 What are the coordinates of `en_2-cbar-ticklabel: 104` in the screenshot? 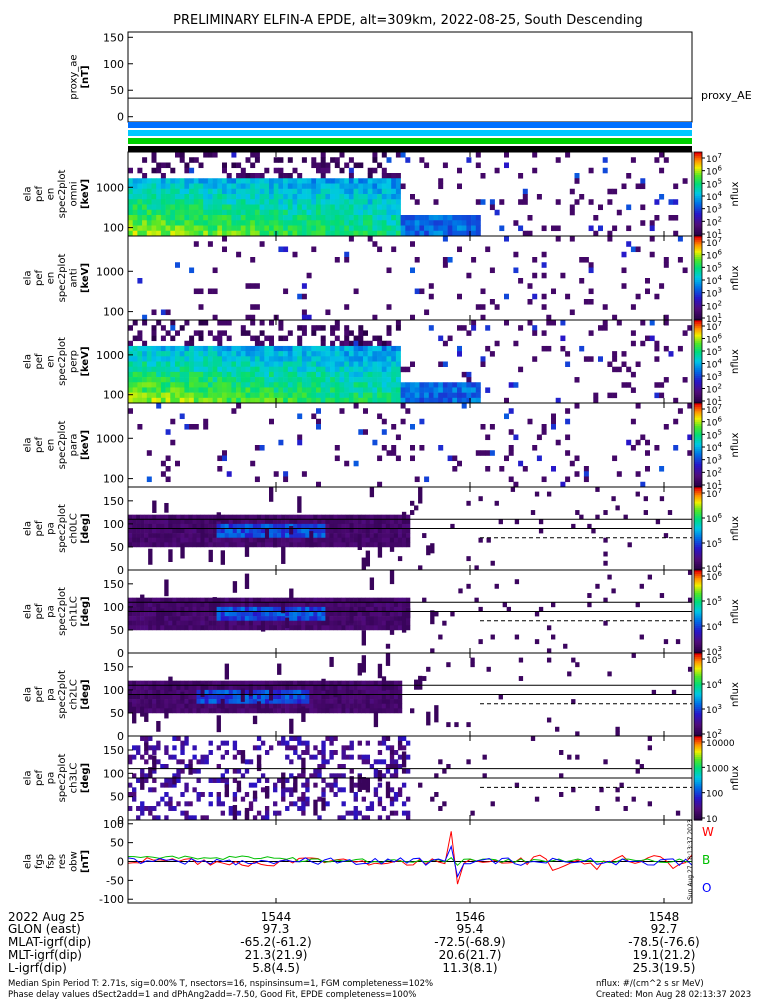 It's located at (714, 364).